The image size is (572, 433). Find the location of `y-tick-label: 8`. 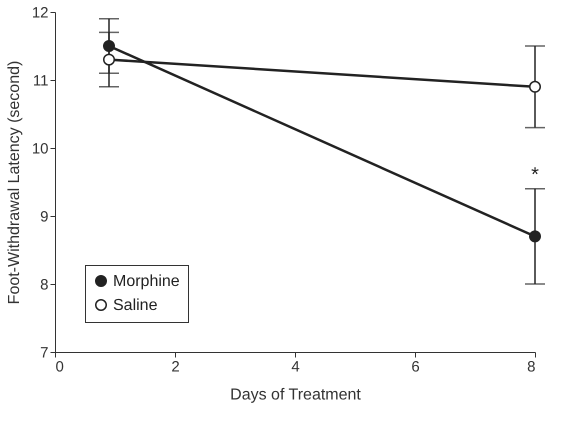

y-tick-label: 8 is located at coordinates (44, 285).